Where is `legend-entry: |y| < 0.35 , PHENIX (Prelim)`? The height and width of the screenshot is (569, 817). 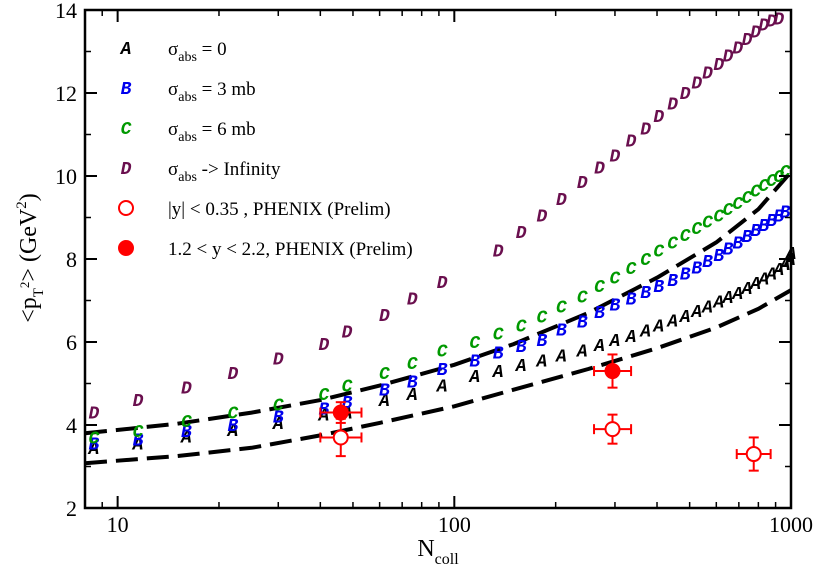 legend-entry: |y| < 0.35 , PHENIX (Prelim) is located at coordinates (254, 209).